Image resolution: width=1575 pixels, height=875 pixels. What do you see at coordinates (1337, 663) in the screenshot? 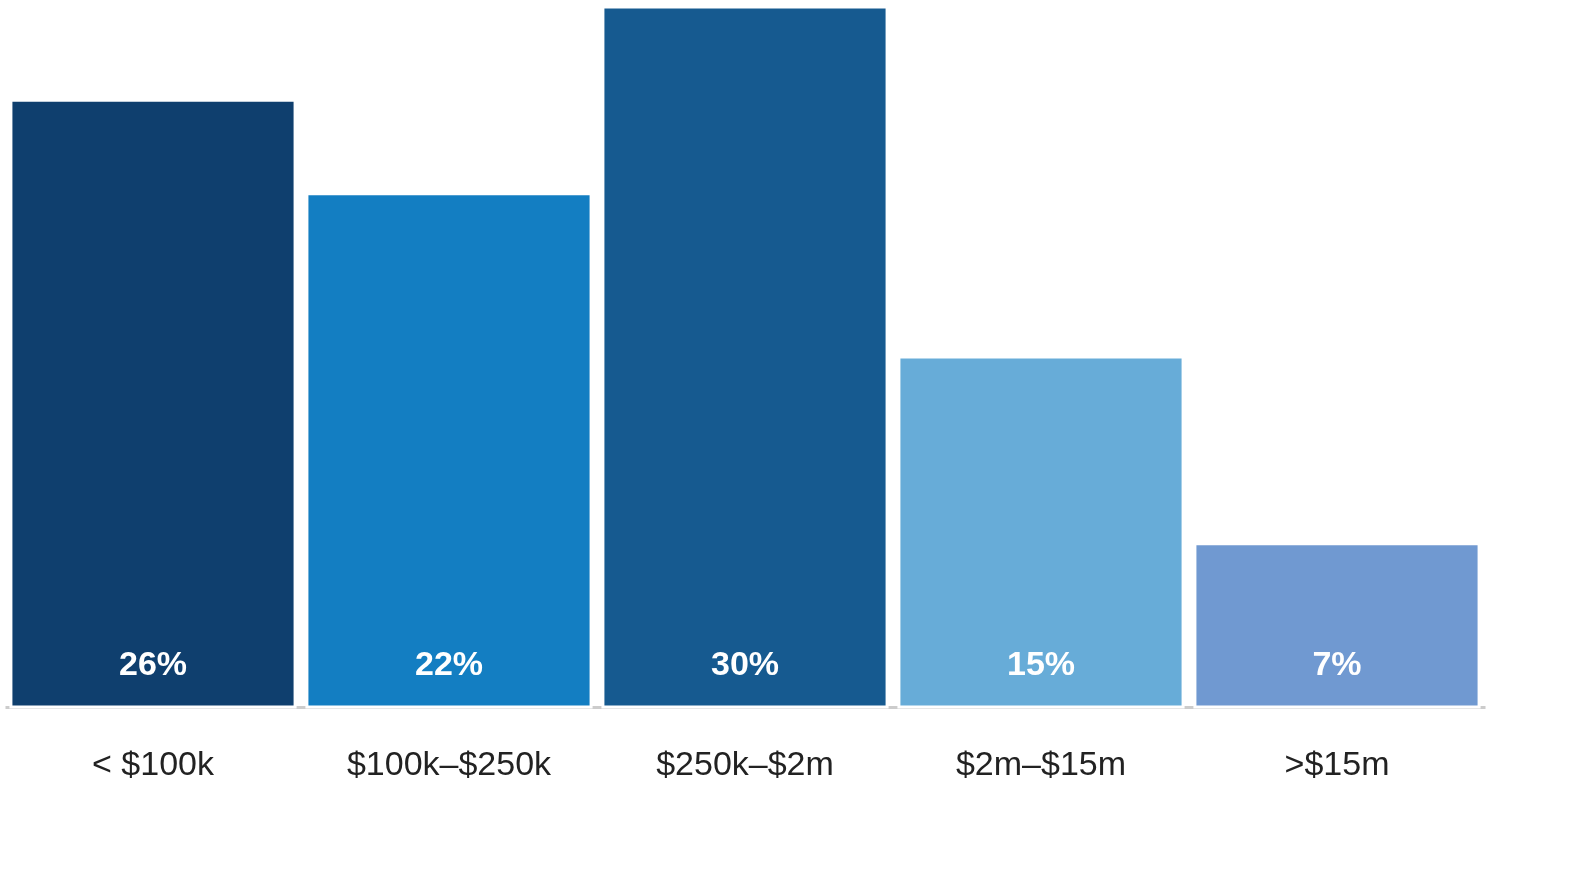
I see `data-label: 7%` at bounding box center [1337, 663].